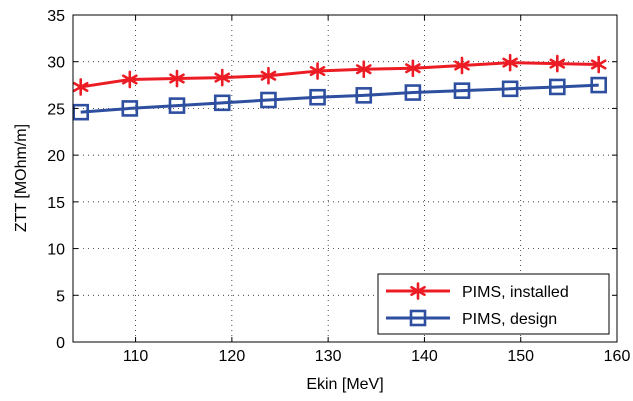 The height and width of the screenshot is (401, 633). Describe the element at coordinates (340, 98) in the screenshot. I see `series-design` at that location.